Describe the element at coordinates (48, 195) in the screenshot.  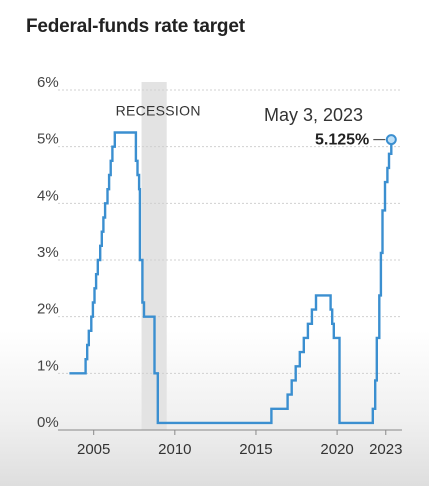
I see `y-tick-label: 4%` at that location.